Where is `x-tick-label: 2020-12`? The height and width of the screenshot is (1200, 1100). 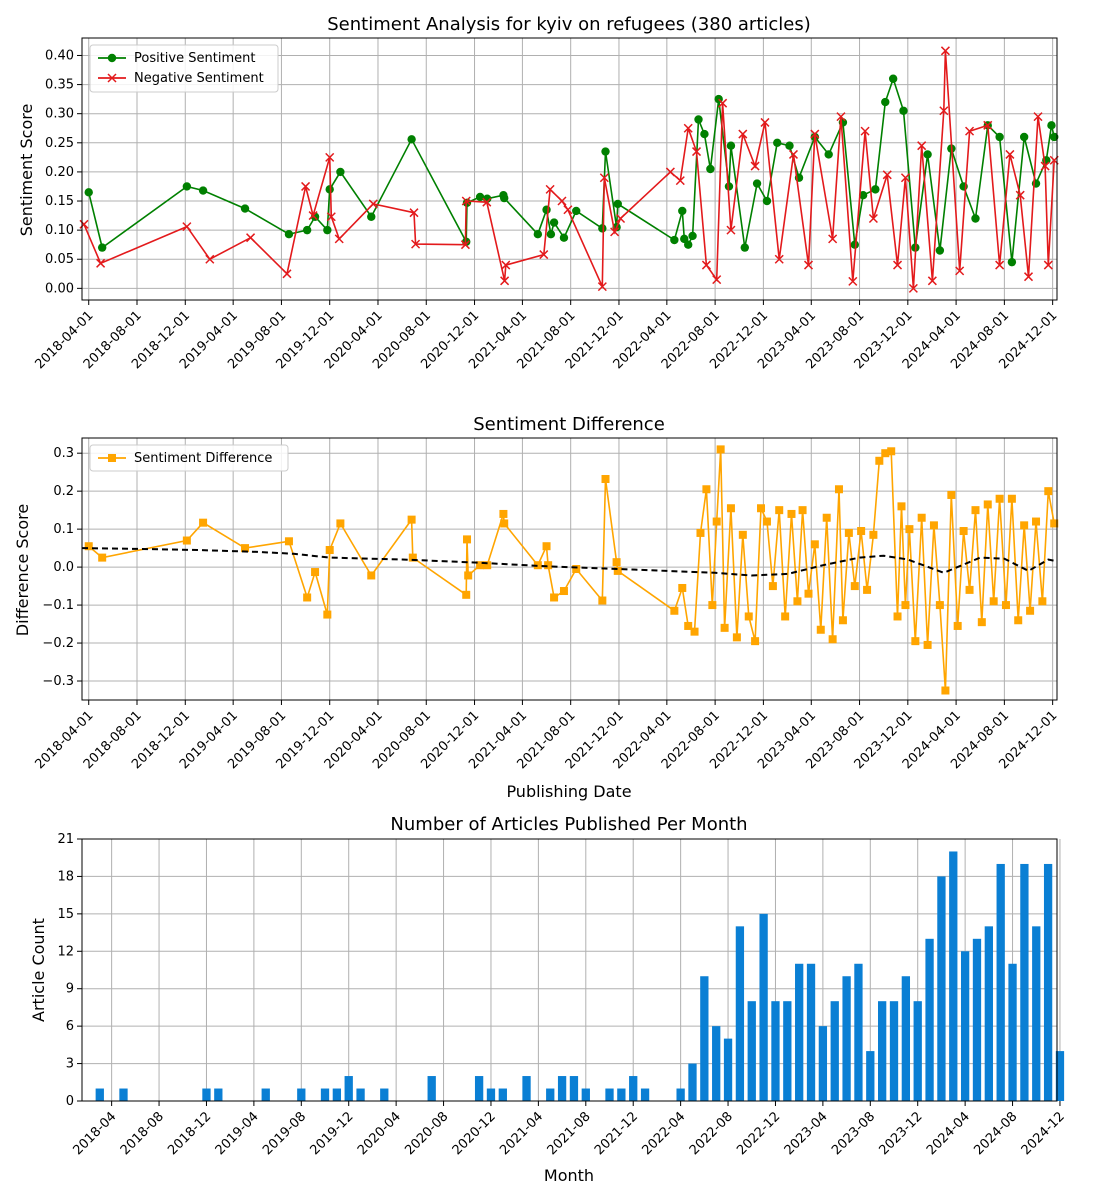
x-tick-label: 2020-12 is located at coordinates (474, 1133).